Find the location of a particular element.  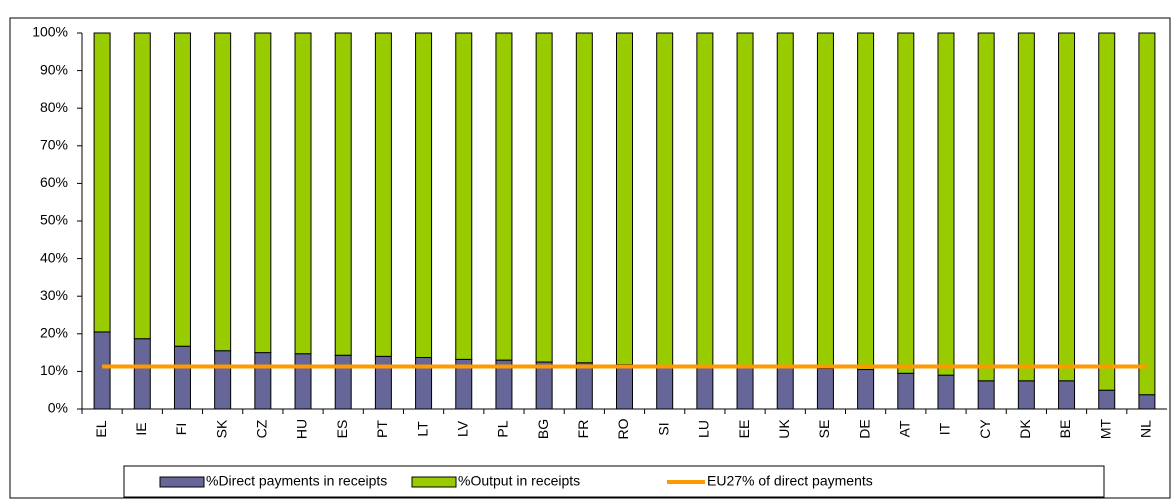

x-tick-label: LT is located at coordinates (422, 429).